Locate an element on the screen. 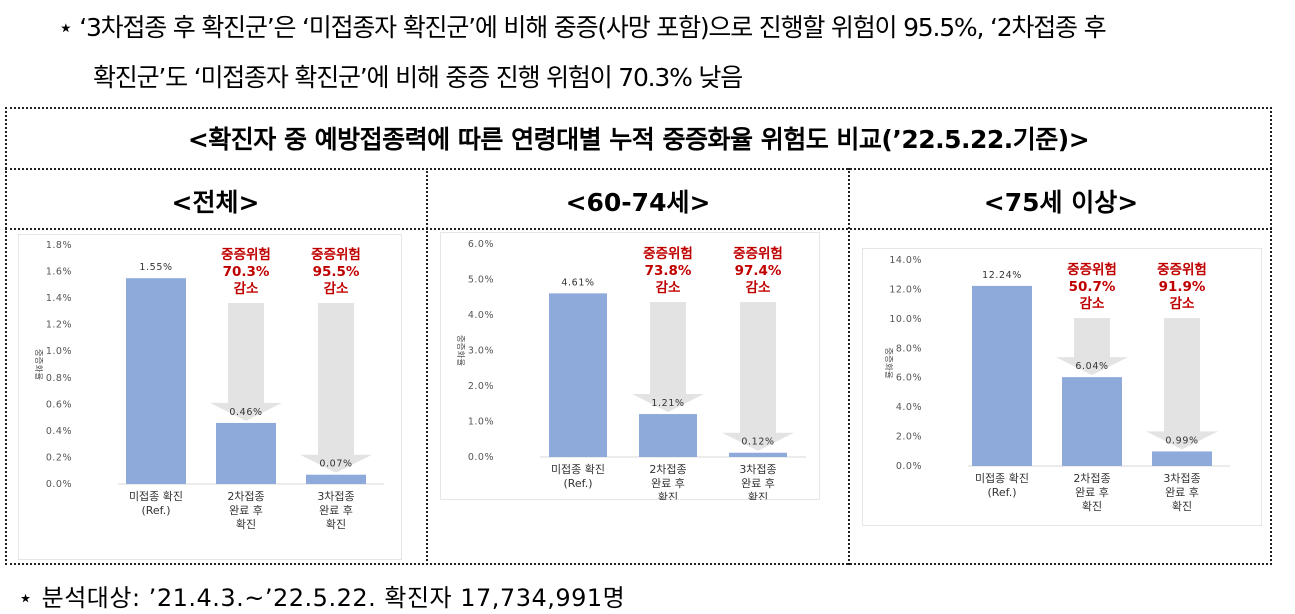  panel-title-75plus: <75세 이상> is located at coordinates (1061, 202).